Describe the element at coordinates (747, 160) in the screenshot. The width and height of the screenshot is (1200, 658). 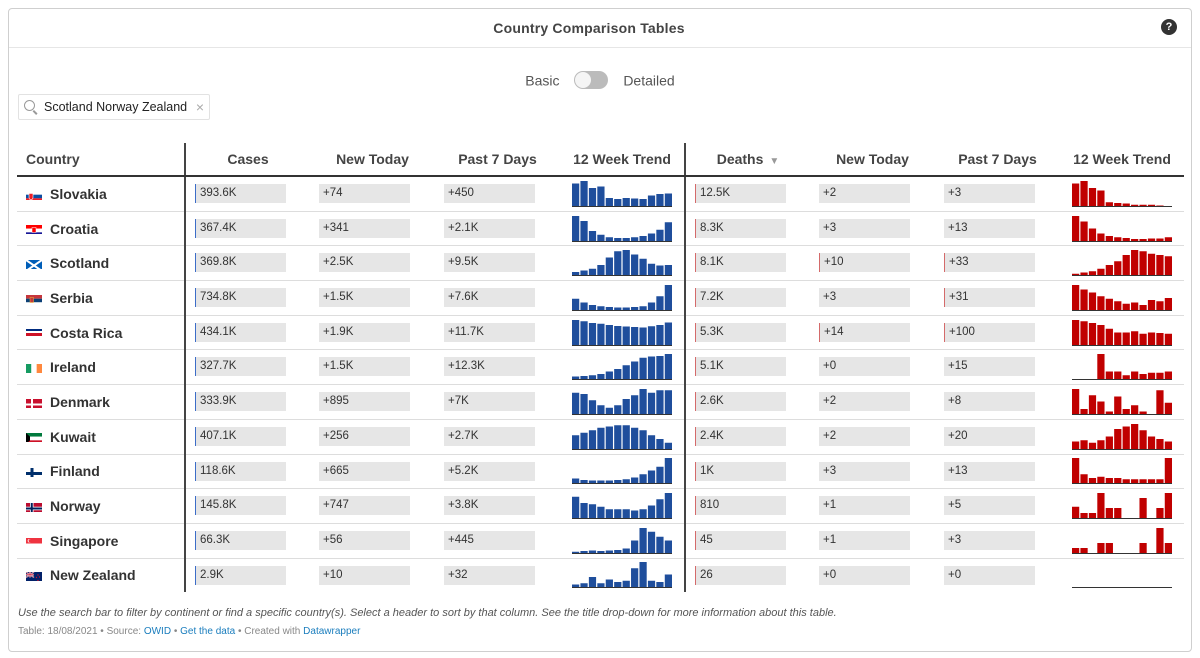
I see `col-header-deaths: Deaths ▼` at that location.